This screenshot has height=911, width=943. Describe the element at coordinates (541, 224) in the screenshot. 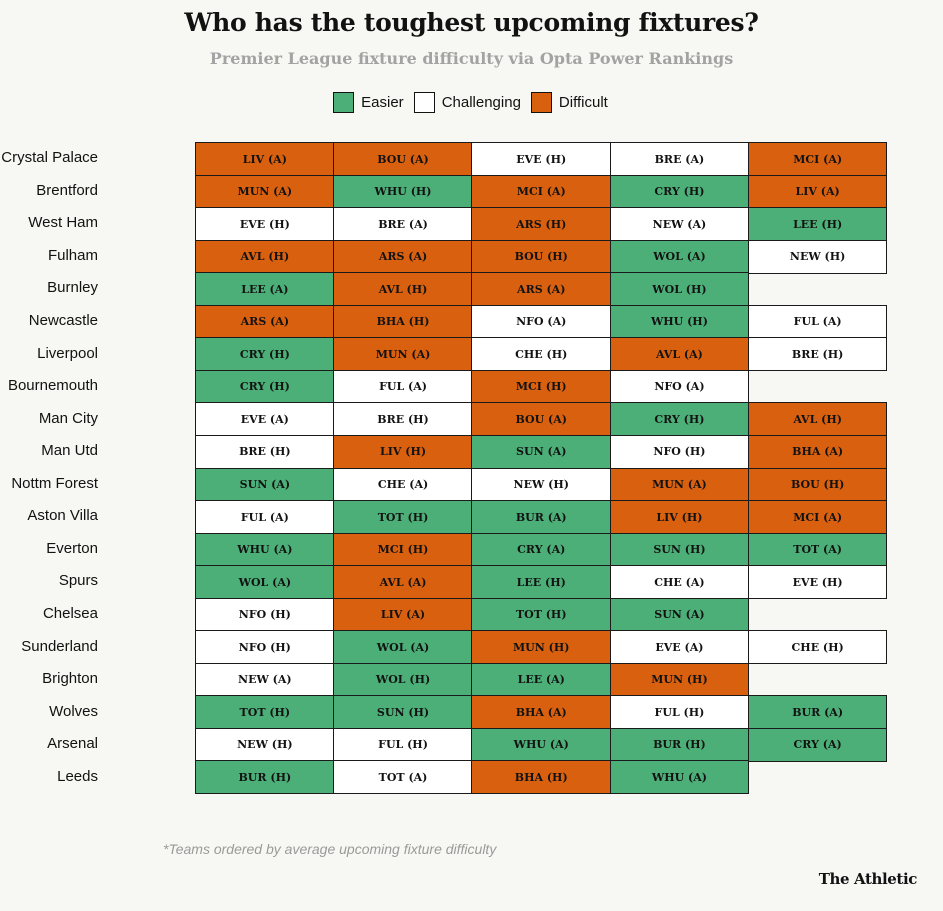

I see `fixture-cell: ARS (H)` at that location.